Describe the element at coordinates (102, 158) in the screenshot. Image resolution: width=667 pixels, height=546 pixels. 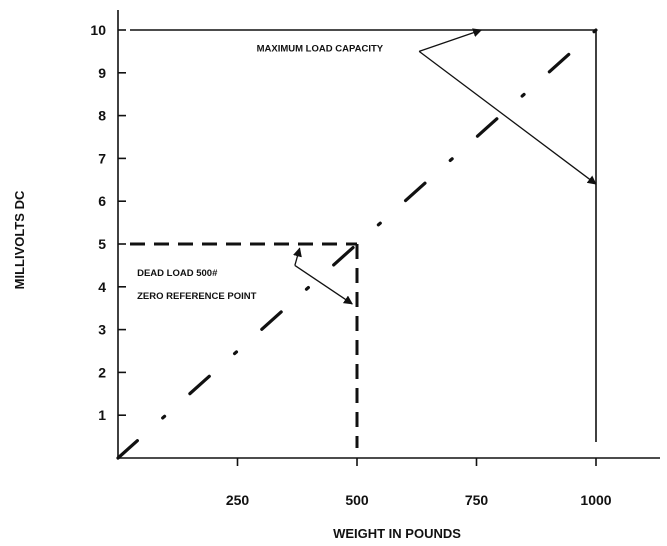
I see `y-tick-label-7: 7` at that location.